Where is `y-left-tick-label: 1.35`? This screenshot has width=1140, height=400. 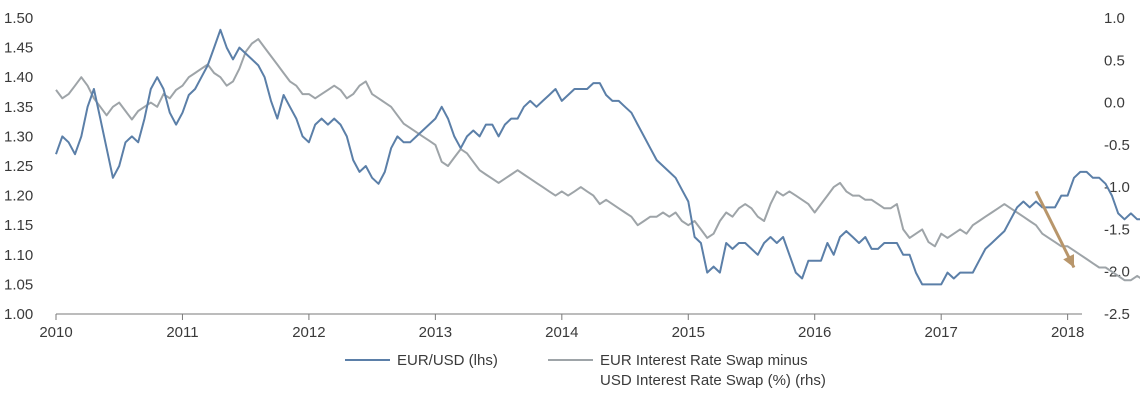
y-left-tick-label: 1.35 is located at coordinates (18, 107).